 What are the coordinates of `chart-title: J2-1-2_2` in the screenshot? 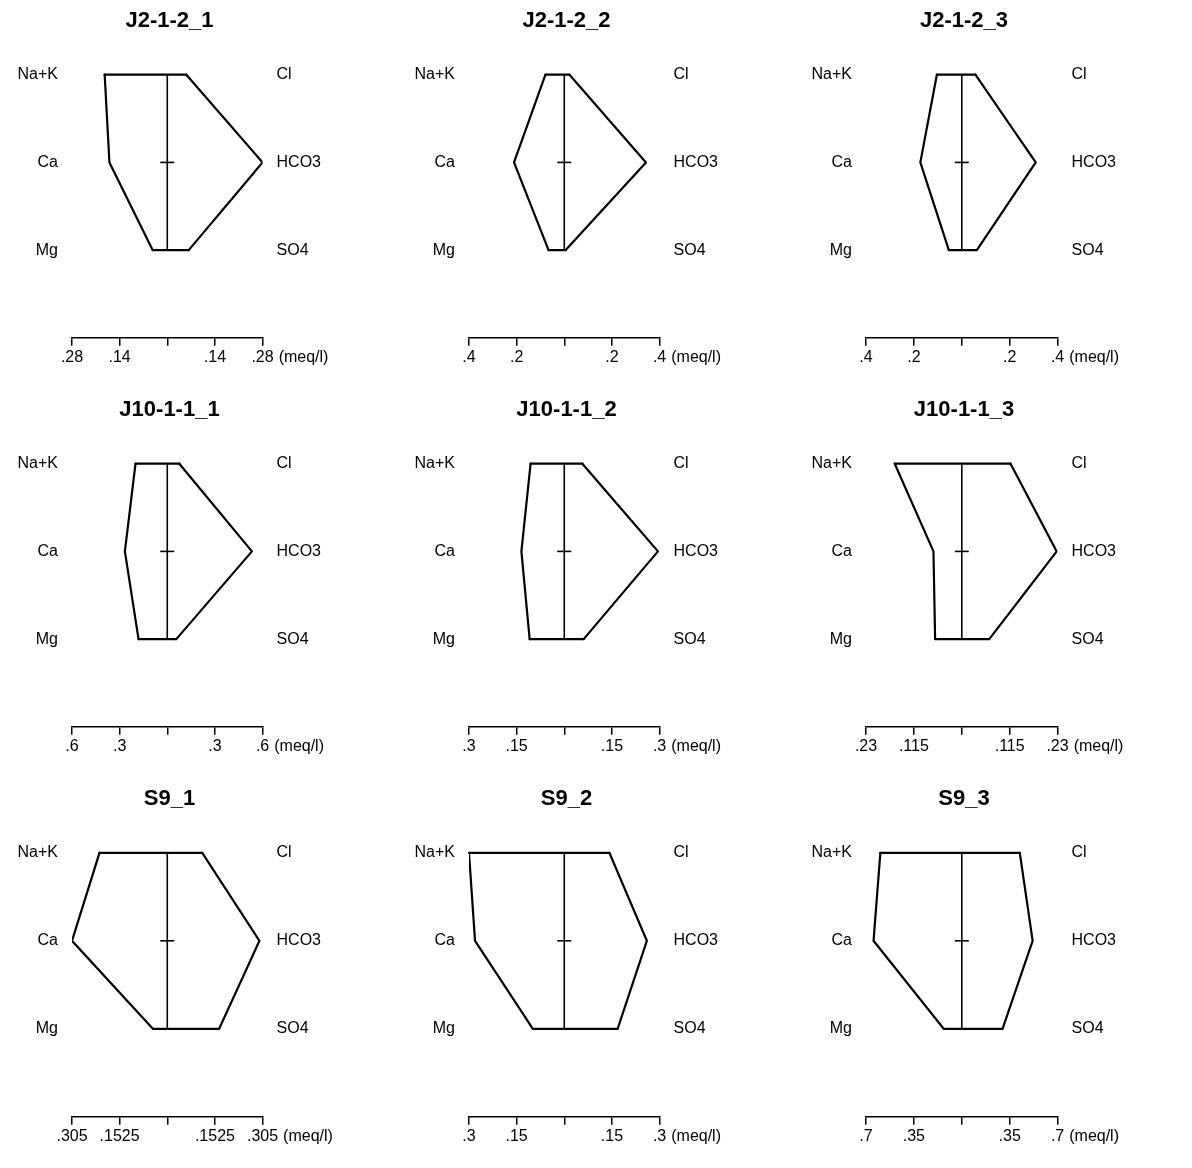 It's located at (566, 20).